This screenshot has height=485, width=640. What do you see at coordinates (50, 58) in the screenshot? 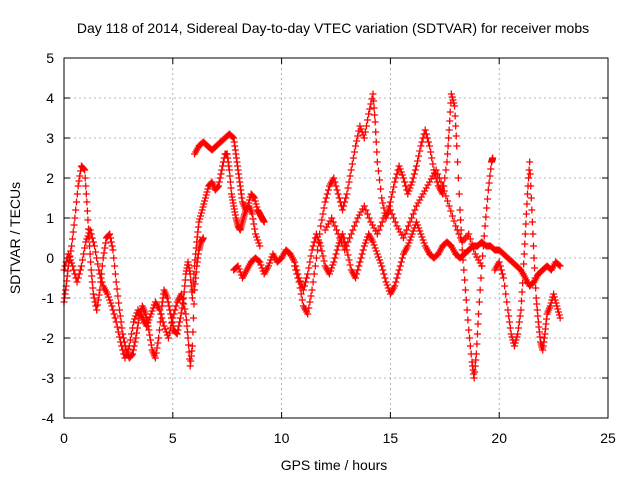
I see `y-tick-label: 5` at bounding box center [50, 58].